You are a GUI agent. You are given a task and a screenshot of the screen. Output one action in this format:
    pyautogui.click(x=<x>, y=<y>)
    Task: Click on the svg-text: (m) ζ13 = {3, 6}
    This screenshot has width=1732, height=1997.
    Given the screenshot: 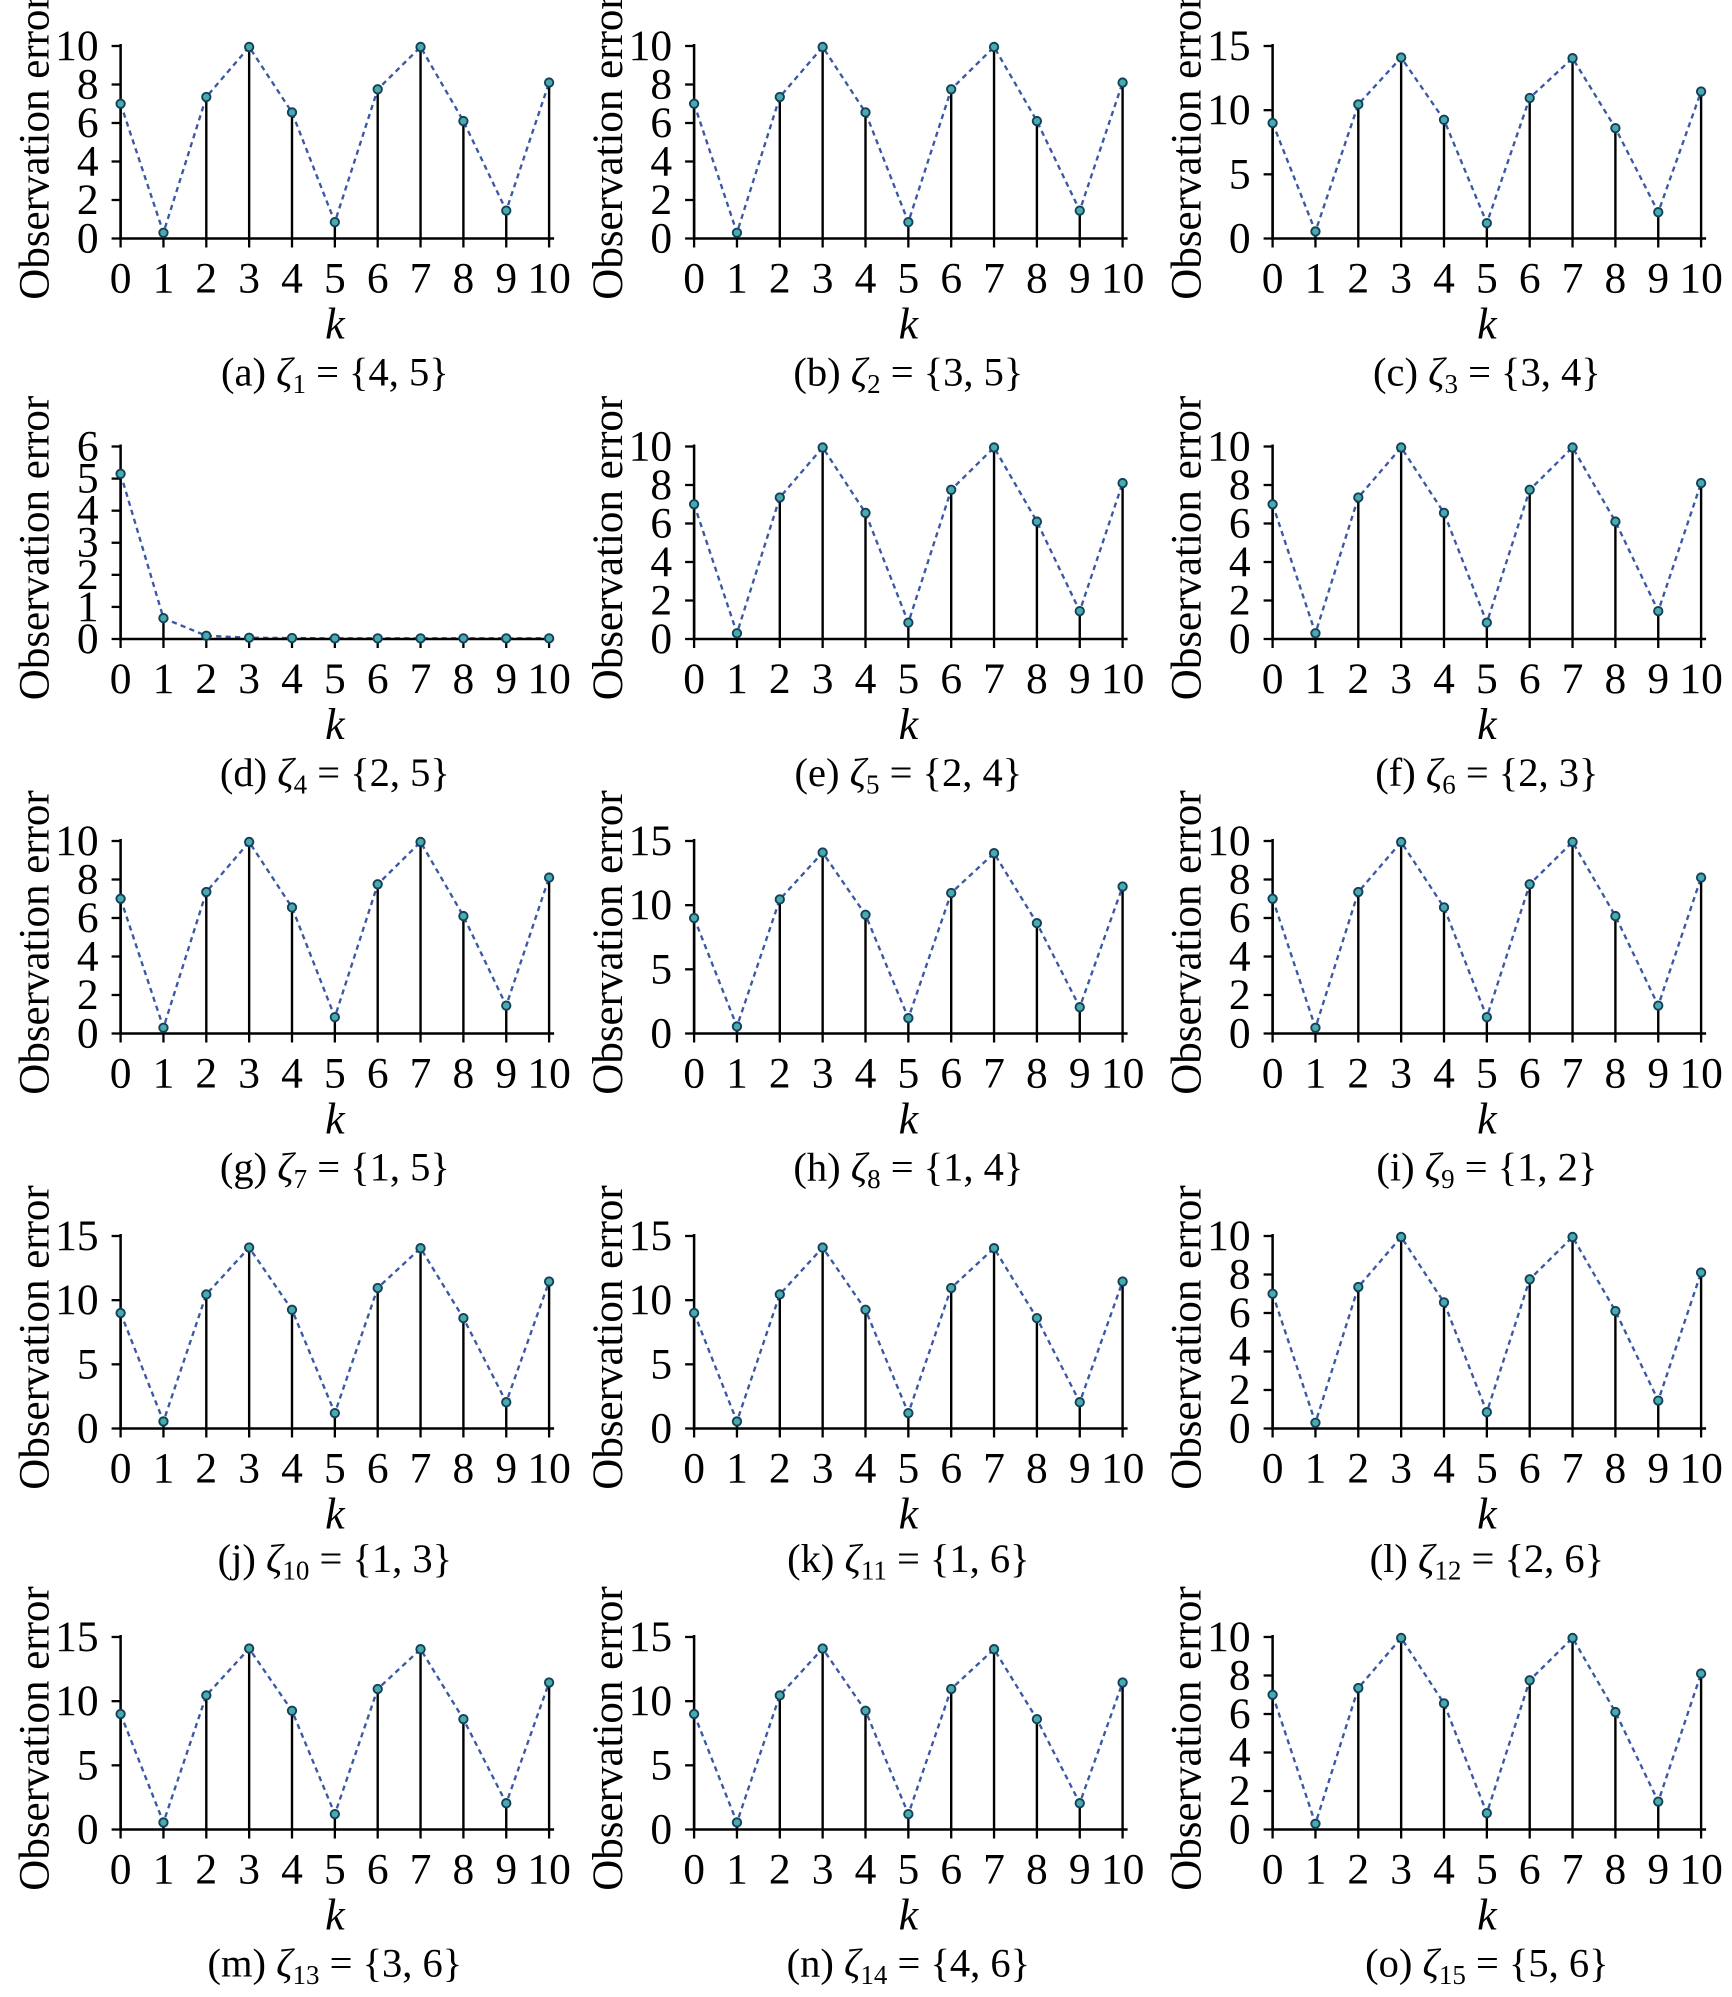 What is the action you would take?
    pyautogui.click(x=334, y=1966)
    